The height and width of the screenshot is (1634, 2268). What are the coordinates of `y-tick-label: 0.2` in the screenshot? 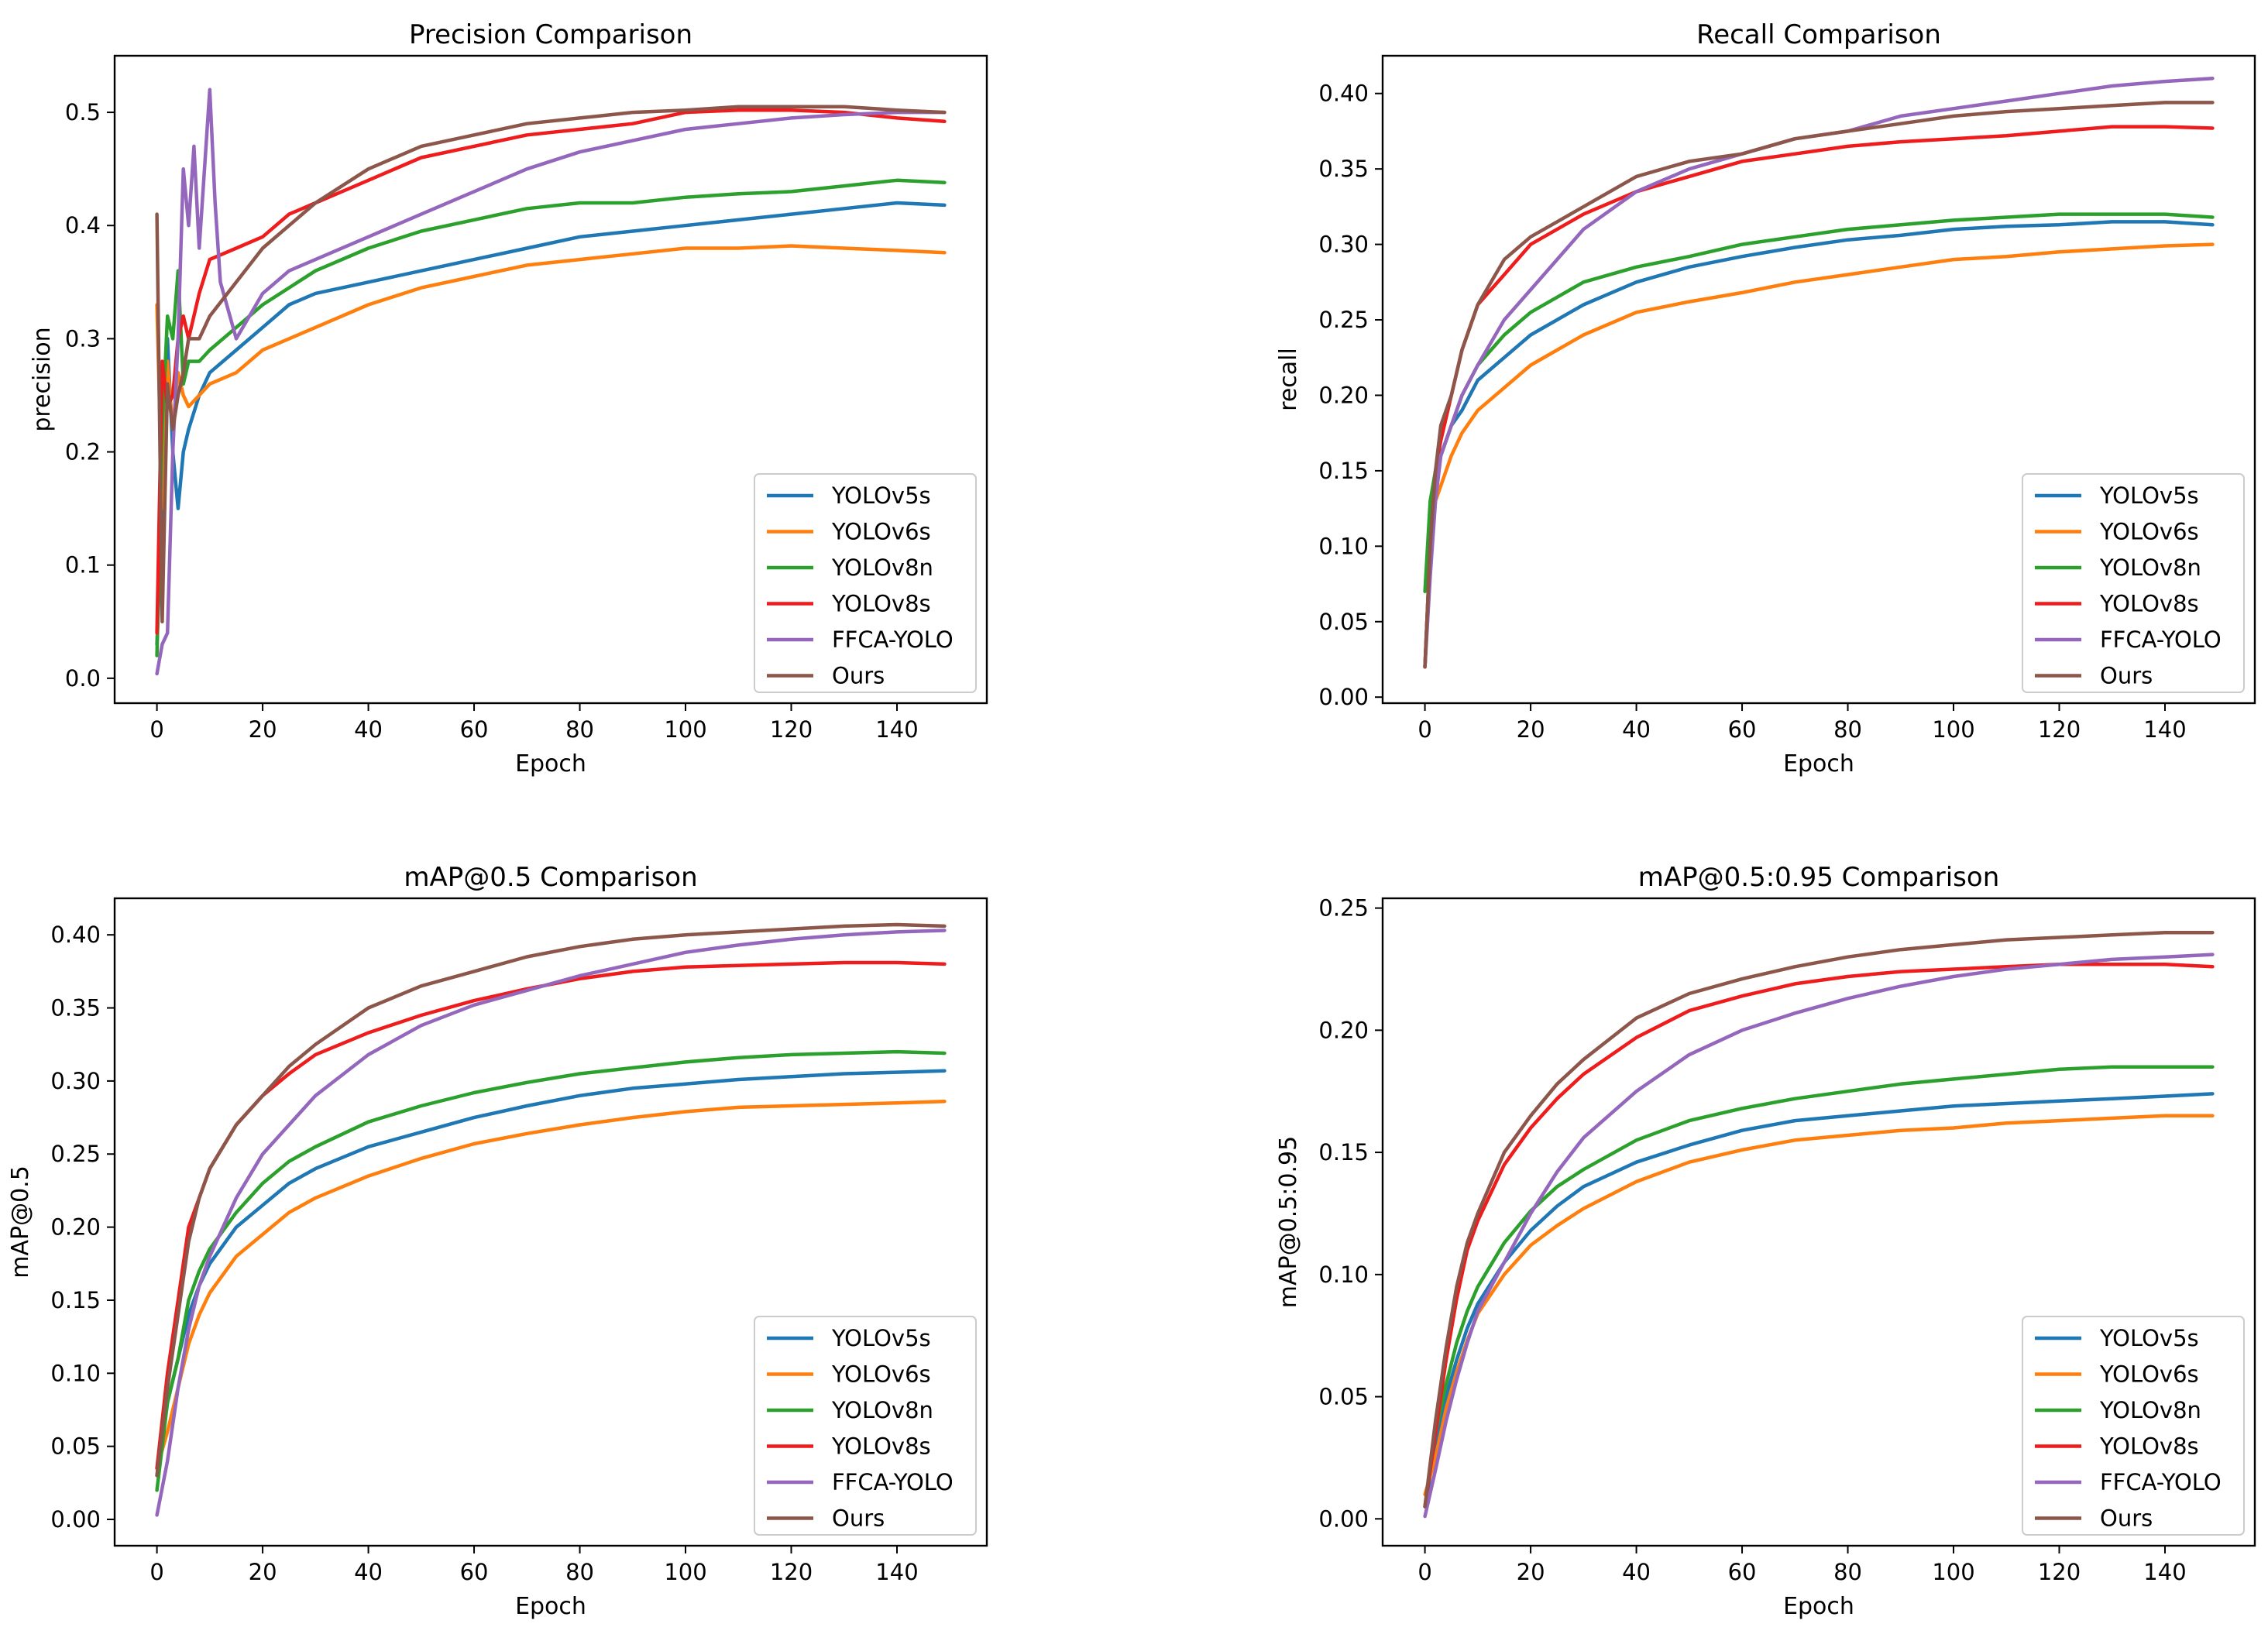 It's located at (83, 452).